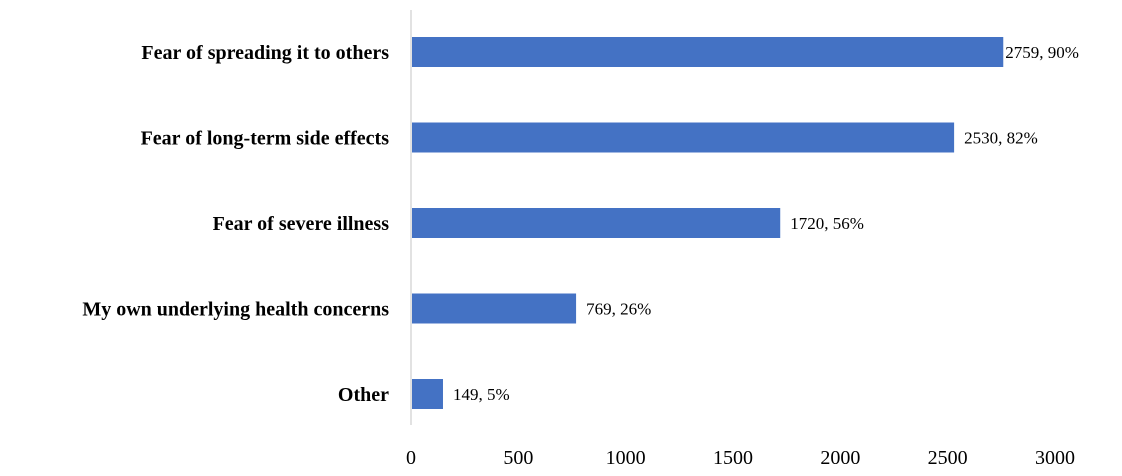 Image resolution: width=1122 pixels, height=476 pixels. Describe the element at coordinates (363, 395) in the screenshot. I see `category-label: Other` at that location.